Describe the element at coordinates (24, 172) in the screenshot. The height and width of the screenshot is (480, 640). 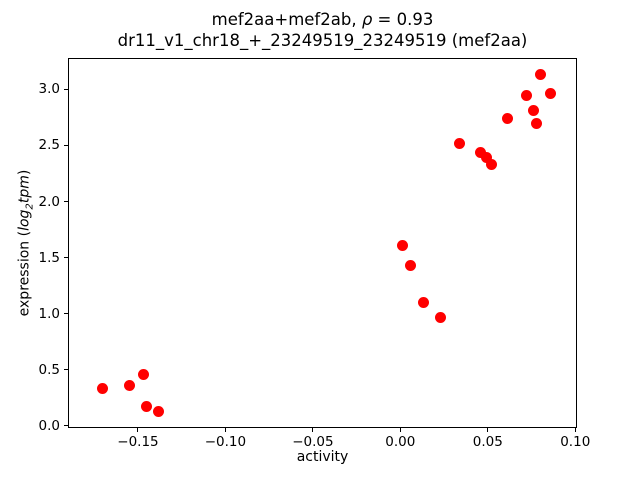
I see `label-fragment: )` at that location.